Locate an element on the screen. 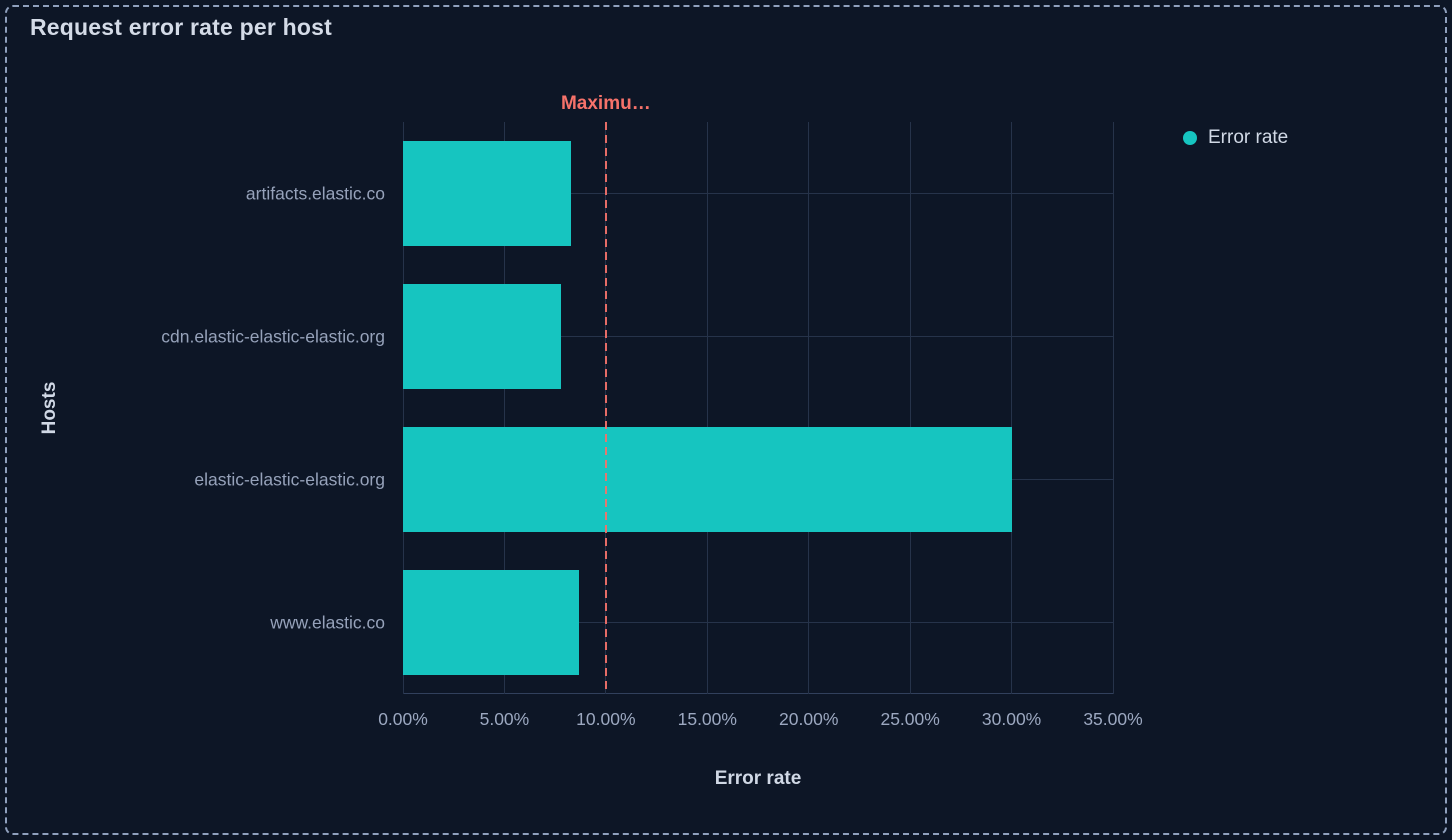  x-axis-tick-label: 5.00% is located at coordinates (504, 719).